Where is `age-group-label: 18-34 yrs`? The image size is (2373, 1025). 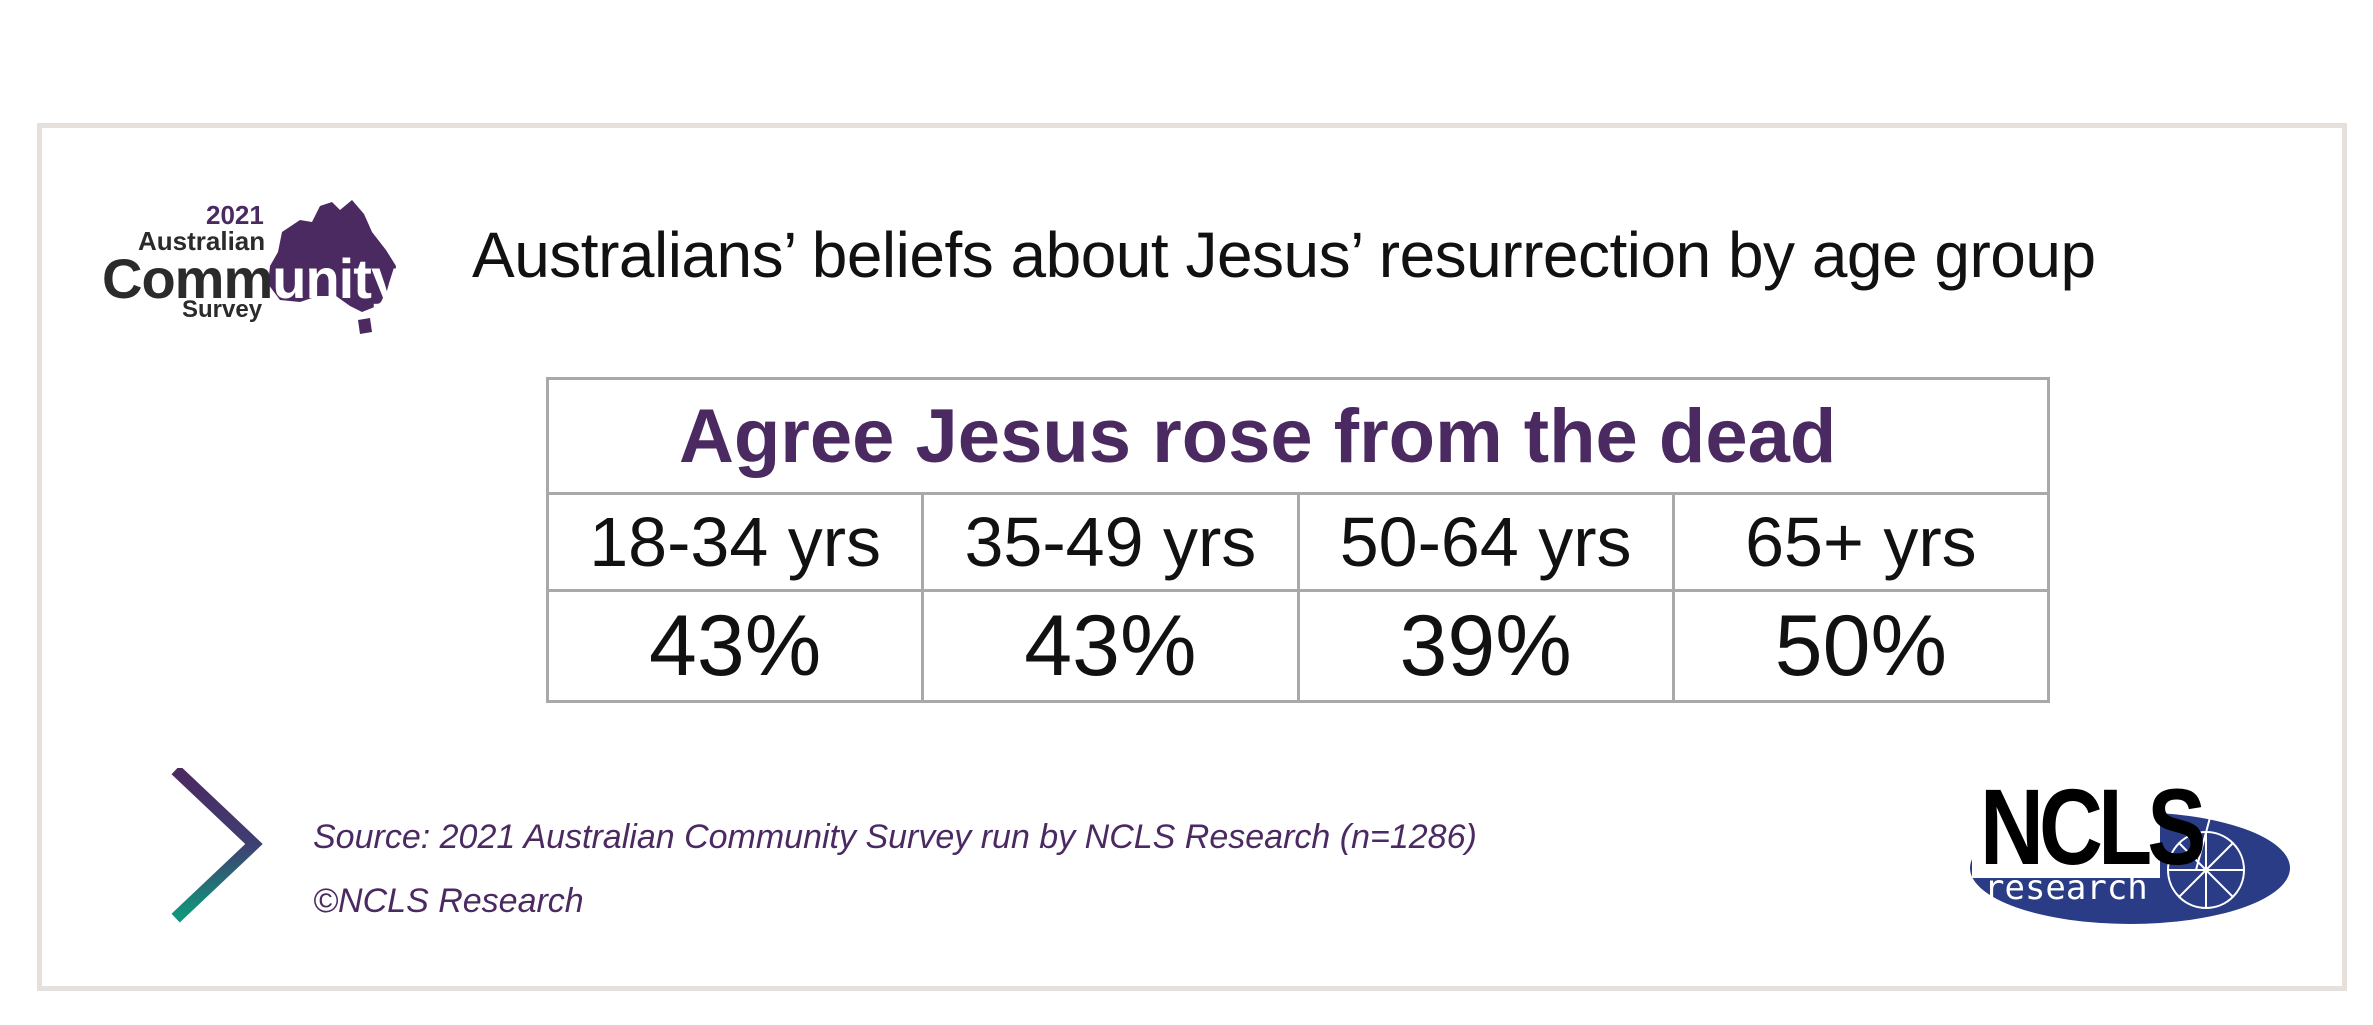 age-group-label: 18-34 yrs is located at coordinates (735, 542).